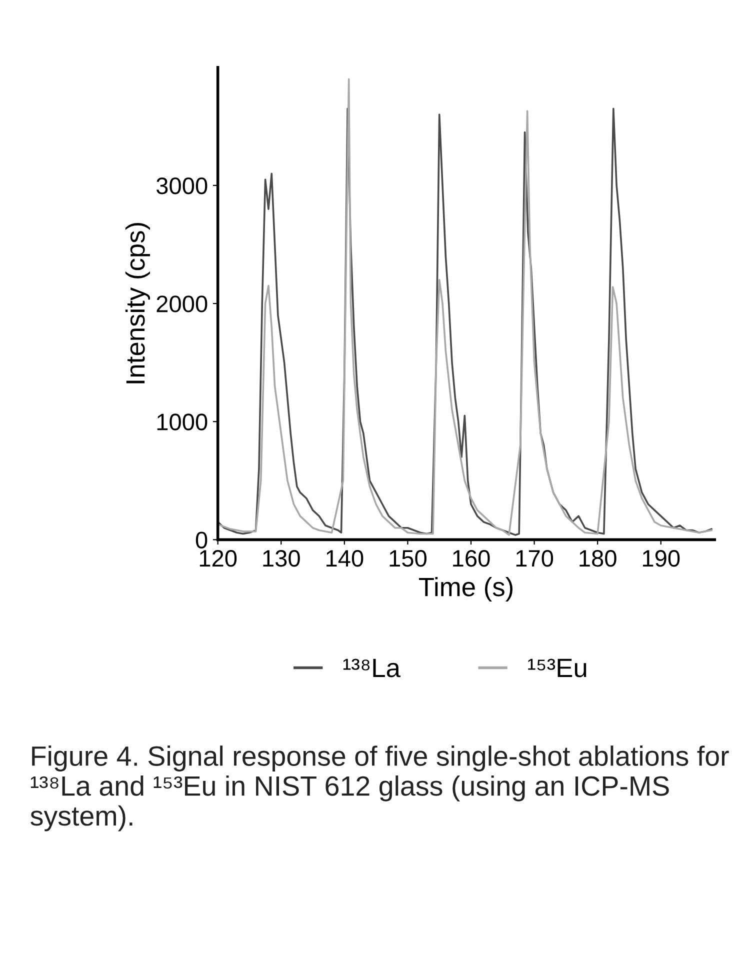  What do you see at coordinates (202, 540) in the screenshot?
I see `y-tick-label: 0` at bounding box center [202, 540].